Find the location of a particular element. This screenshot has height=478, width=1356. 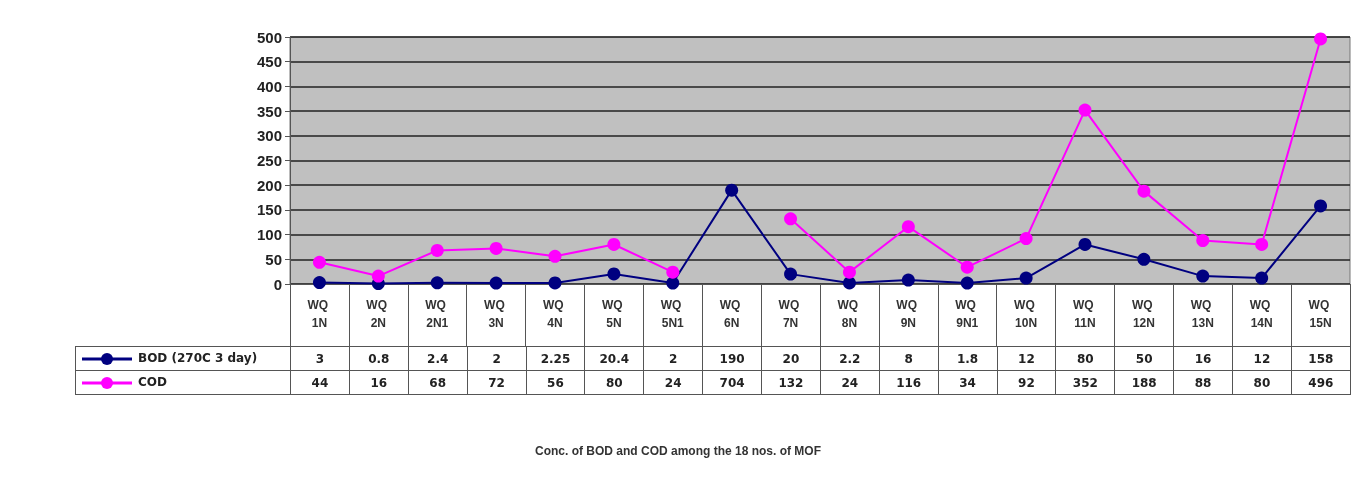

x-tick-label: WQ 10N is located at coordinates (1026, 314).